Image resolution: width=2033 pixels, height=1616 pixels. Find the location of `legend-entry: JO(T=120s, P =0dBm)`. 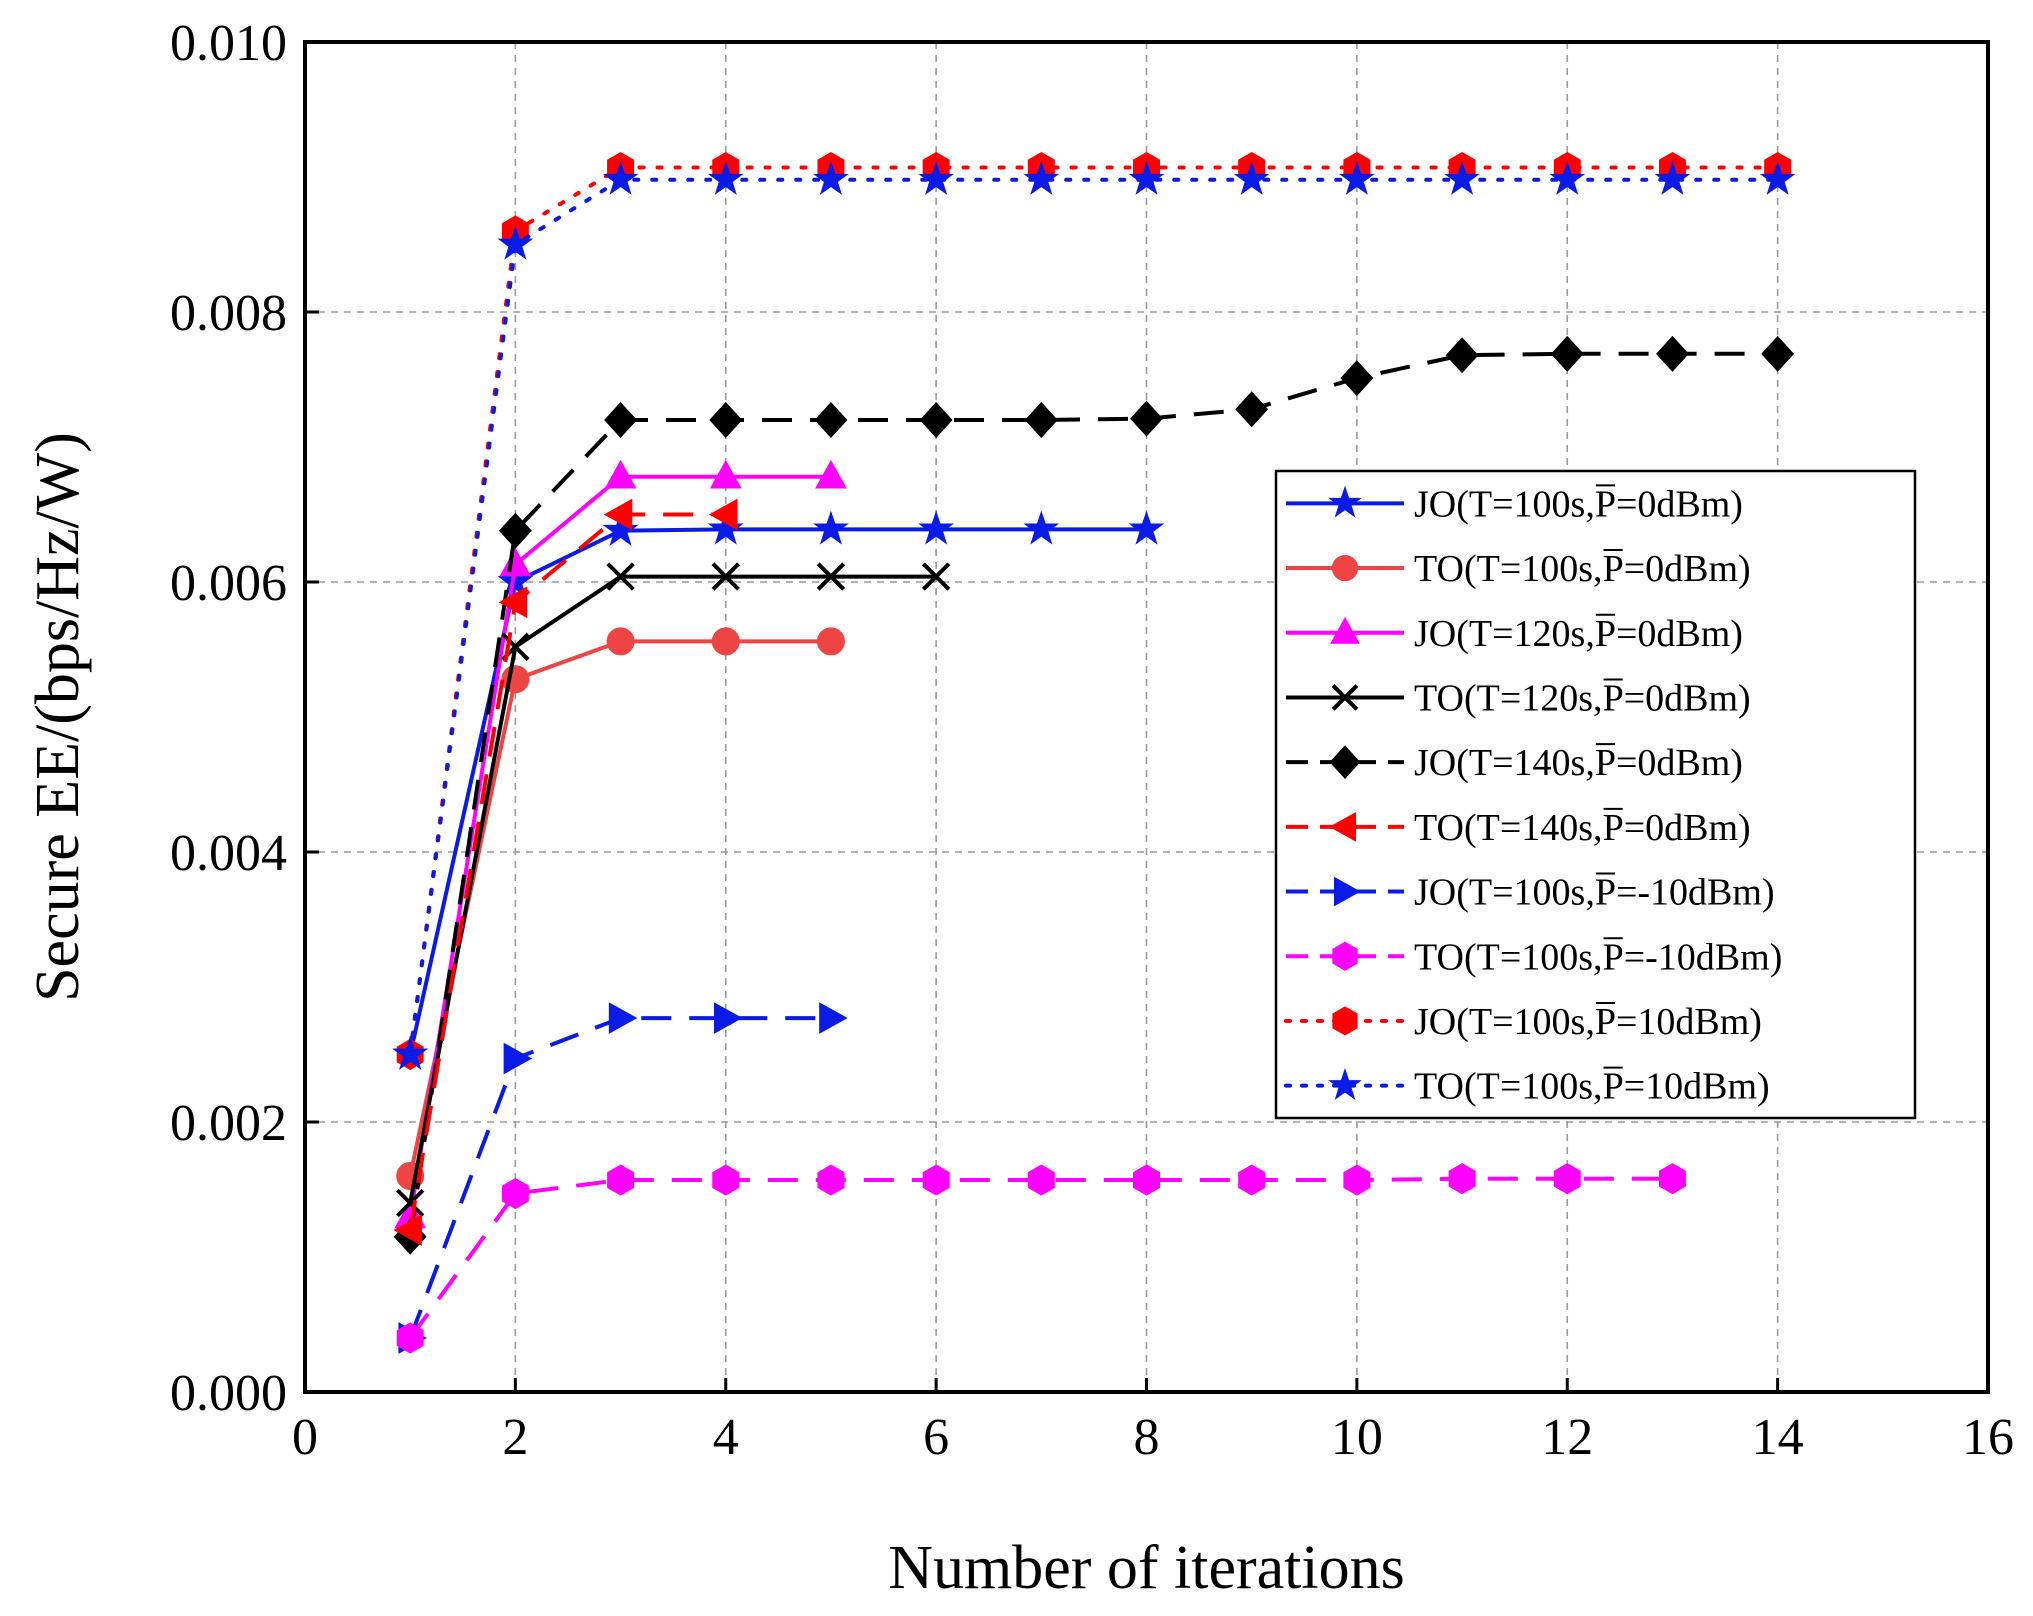

legend-entry: JO(T=120s, P =0dBm) is located at coordinates (1514, 634).